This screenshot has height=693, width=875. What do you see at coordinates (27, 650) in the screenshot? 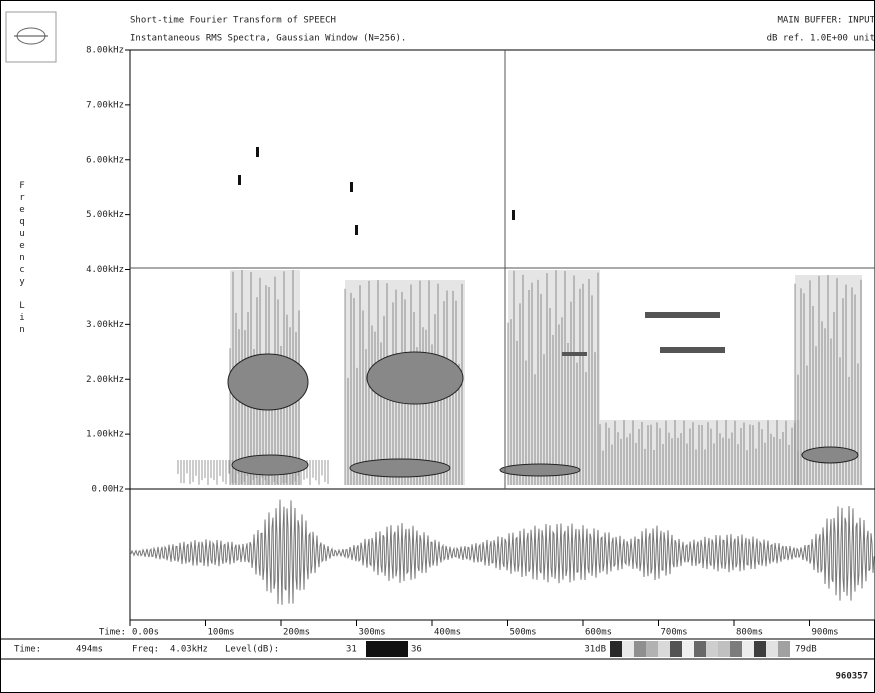
I see `status-time-label: Time:` at bounding box center [27, 650].